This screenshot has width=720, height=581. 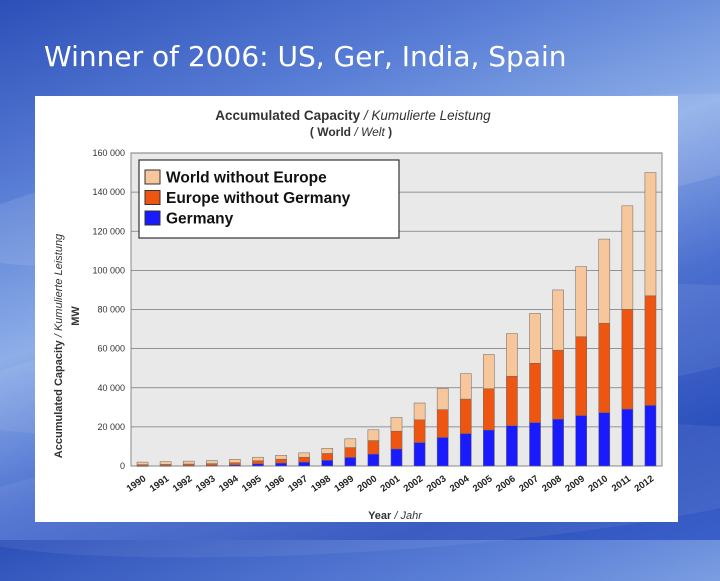 What do you see at coordinates (351, 132) in the screenshot?
I see `chart-subtitle: ( World / Welt )` at bounding box center [351, 132].